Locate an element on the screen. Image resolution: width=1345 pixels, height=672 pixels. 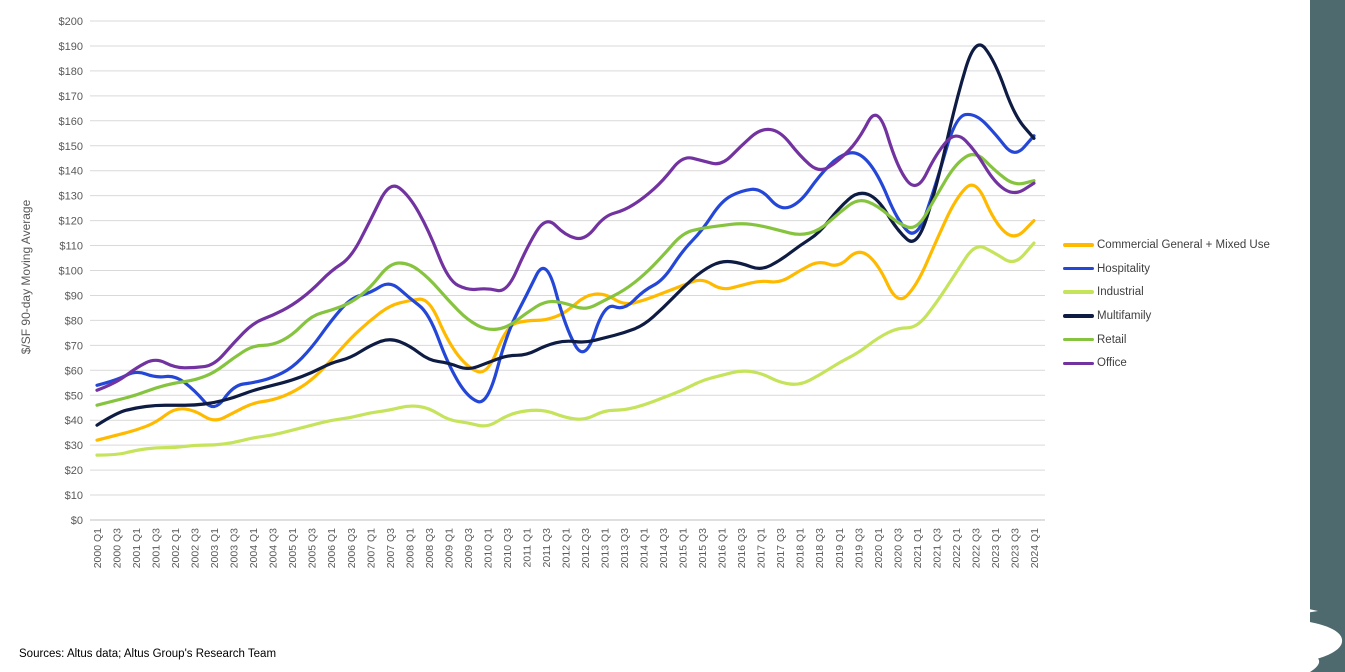
x-tick-label: 2022 Q3 is located at coordinates (976, 548).